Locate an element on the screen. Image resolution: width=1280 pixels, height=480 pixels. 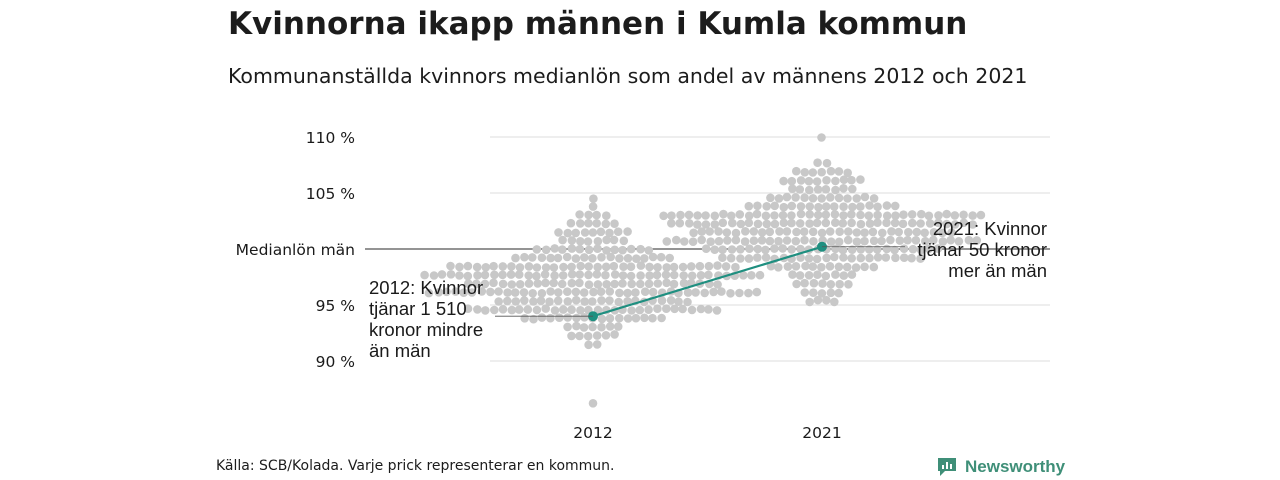
annotation-line: tjänar 50 kronor is located at coordinates (982, 249).